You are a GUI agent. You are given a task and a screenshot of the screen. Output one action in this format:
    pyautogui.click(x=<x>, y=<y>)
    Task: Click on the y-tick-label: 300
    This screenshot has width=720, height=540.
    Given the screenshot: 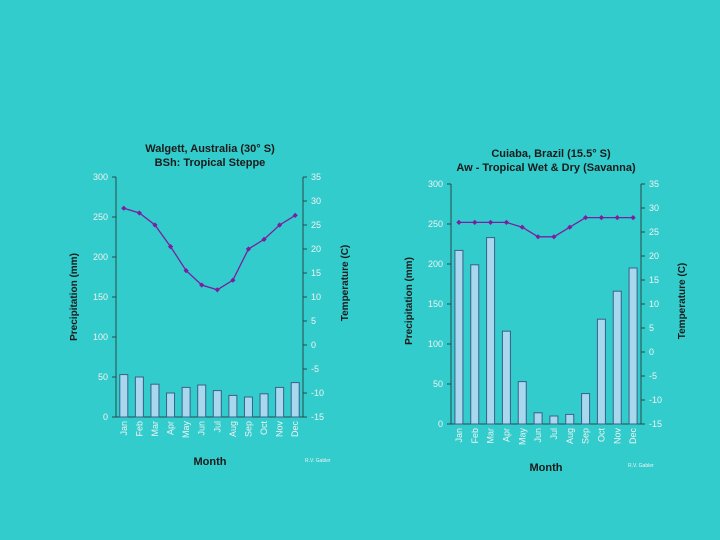 What is the action you would take?
    pyautogui.click(x=100, y=177)
    